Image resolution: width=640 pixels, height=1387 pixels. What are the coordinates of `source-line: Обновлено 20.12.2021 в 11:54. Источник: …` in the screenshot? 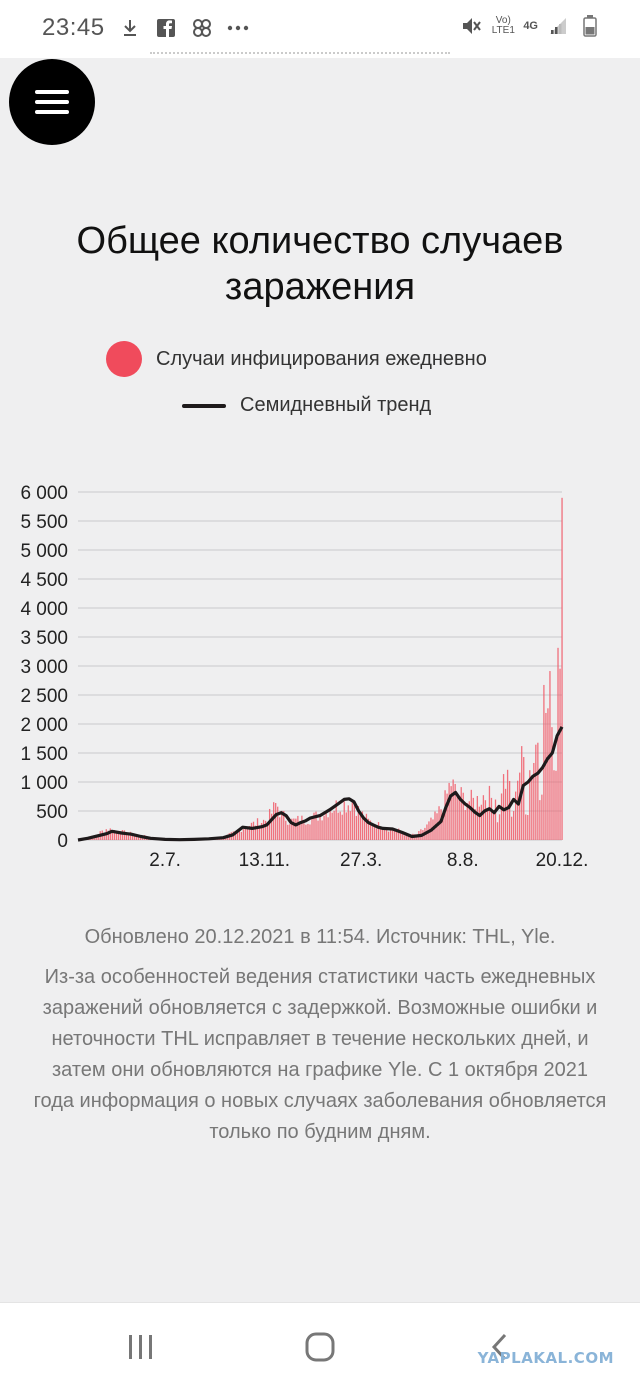 It's located at (320, 937).